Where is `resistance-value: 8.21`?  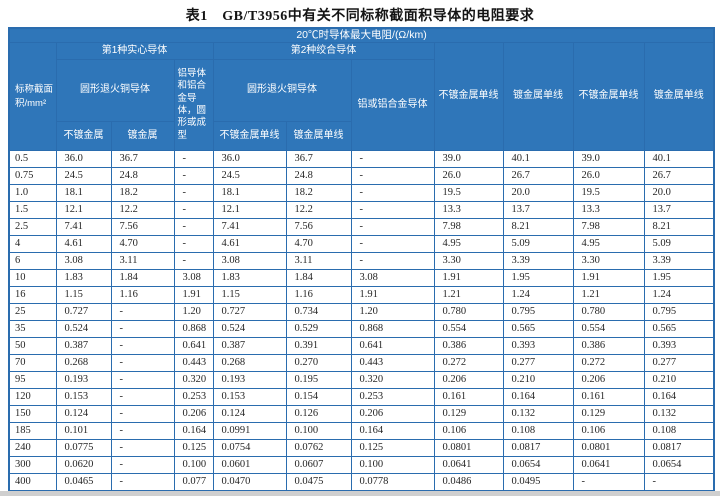
resistance-value: 8.21 is located at coordinates (538, 227).